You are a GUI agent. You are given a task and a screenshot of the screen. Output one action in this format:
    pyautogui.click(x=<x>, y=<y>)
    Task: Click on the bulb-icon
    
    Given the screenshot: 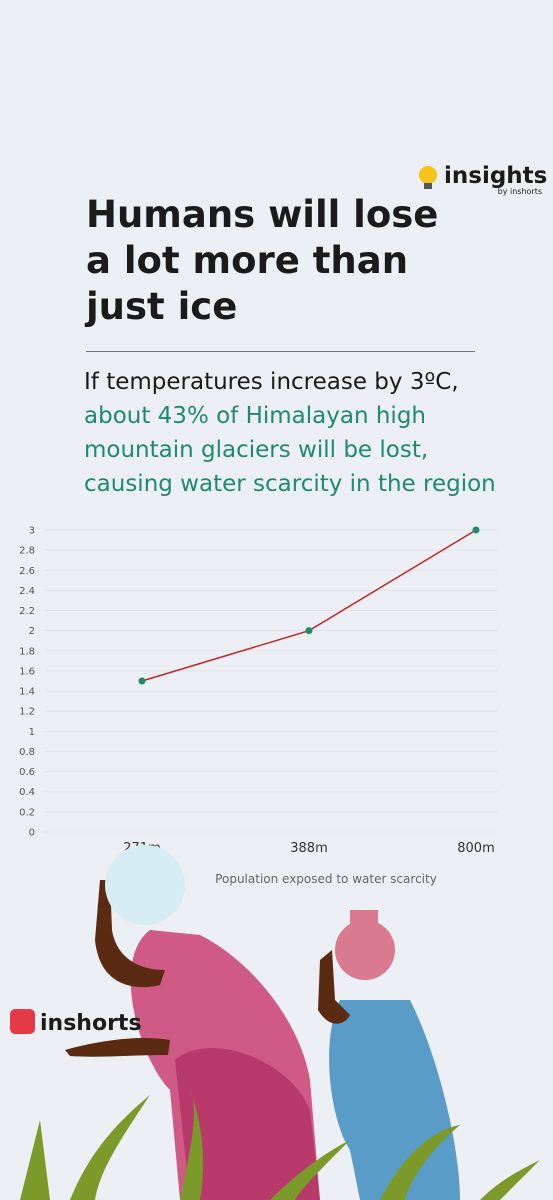 What is the action you would take?
    pyautogui.click(x=428, y=175)
    